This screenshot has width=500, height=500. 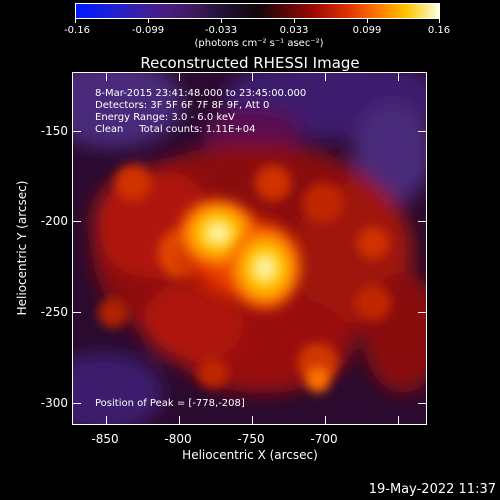 I want to click on colorbar-tick-label: -0.16, so click(x=77, y=30).